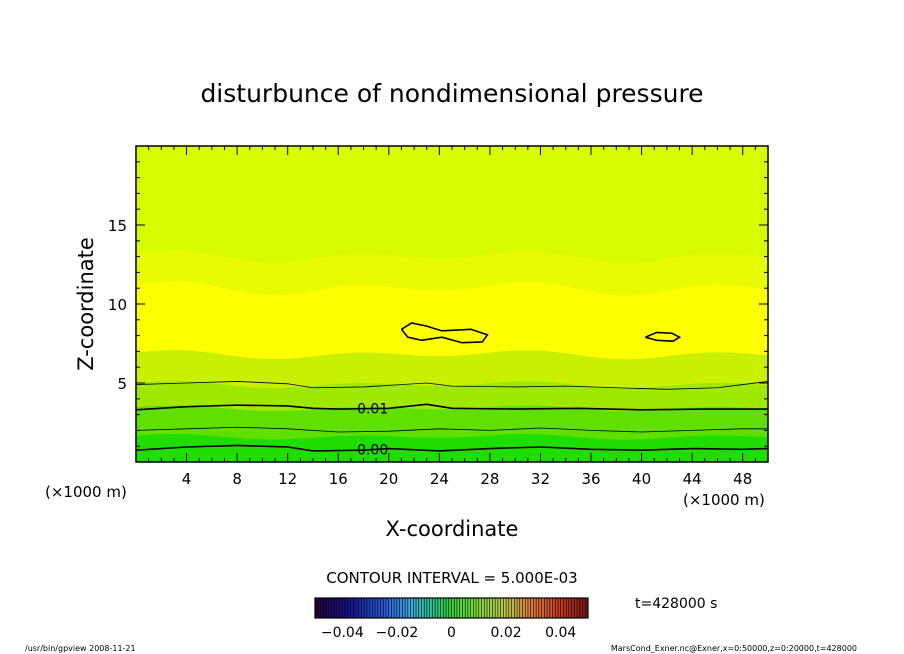  I want to click on contour-label: 0.01, so click(372, 409).